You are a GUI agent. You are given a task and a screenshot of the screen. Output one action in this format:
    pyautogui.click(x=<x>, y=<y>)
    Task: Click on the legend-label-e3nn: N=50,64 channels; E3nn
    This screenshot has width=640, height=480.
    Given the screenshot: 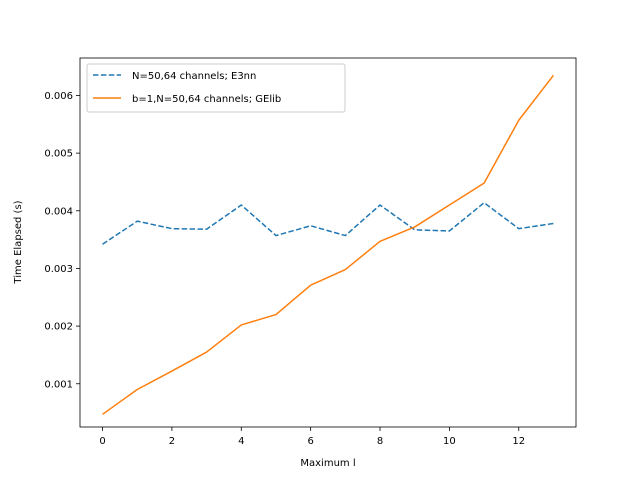 What is the action you would take?
    pyautogui.click(x=194, y=76)
    